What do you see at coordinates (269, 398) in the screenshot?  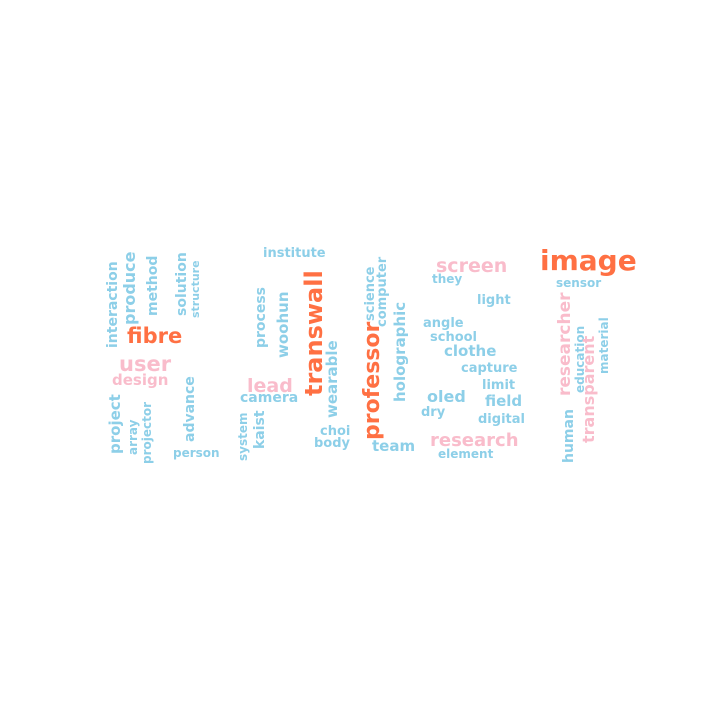 I see `word-camera: camera` at bounding box center [269, 398].